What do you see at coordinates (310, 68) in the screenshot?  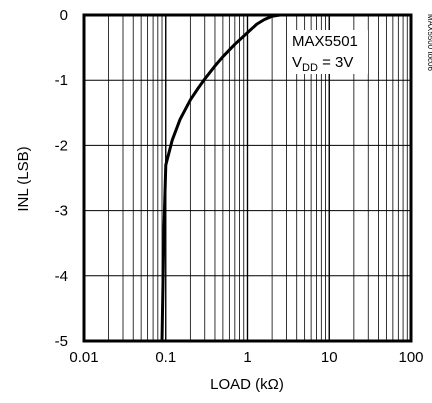 I see `annotation-supply-sub: DD` at bounding box center [310, 68].